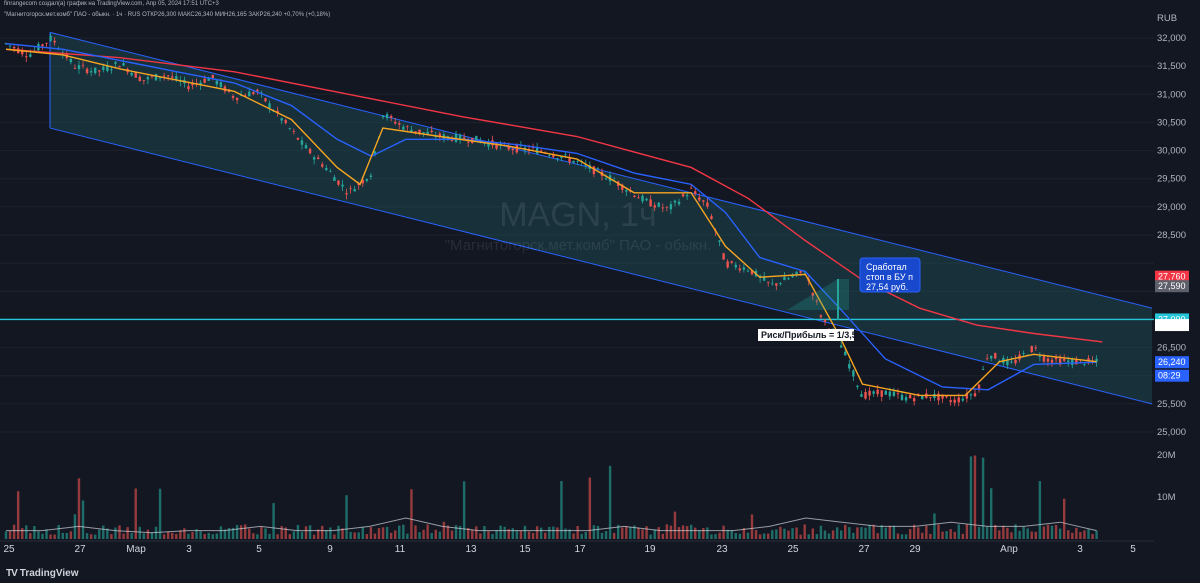 The image size is (1200, 583). I want to click on price-tag-label: 27,590, so click(1172, 286).